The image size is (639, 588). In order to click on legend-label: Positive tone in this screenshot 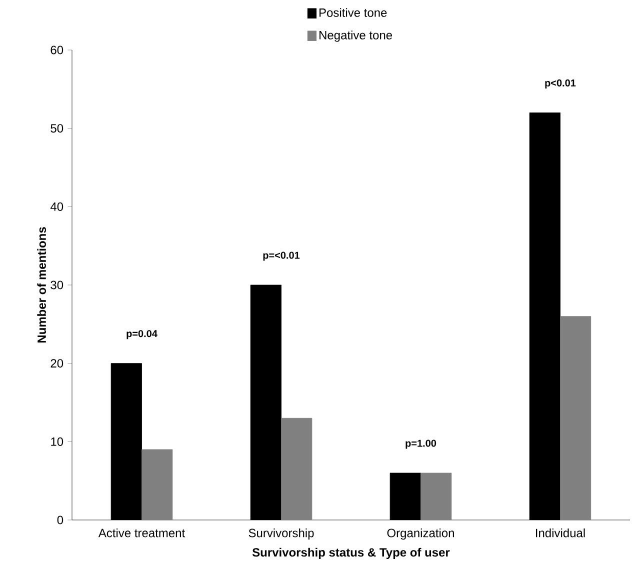, I will do `click(353, 12)`.